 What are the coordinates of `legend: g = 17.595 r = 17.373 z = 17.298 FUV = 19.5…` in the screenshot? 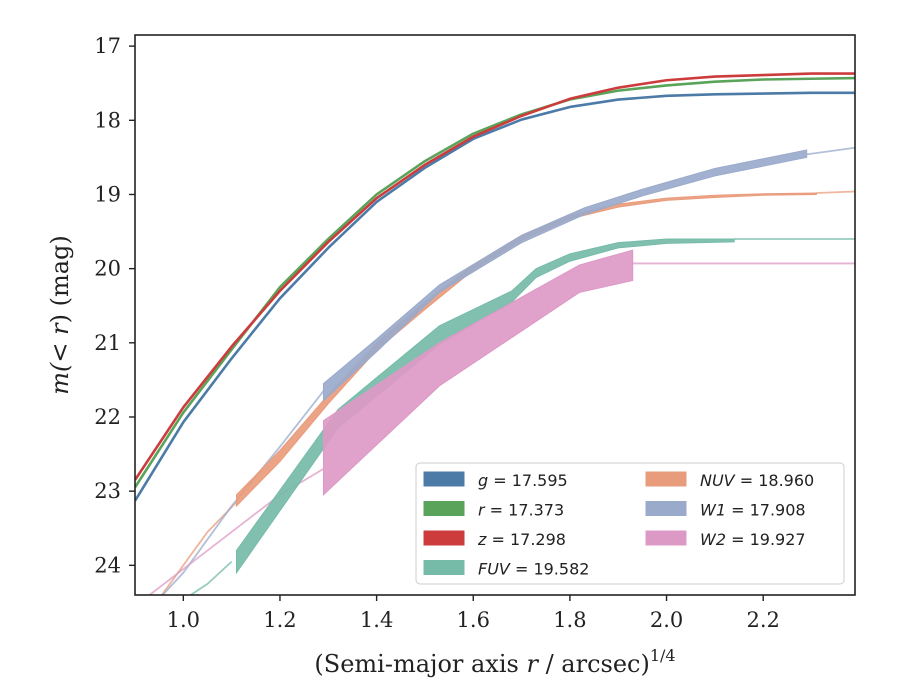 It's located at (630, 523).